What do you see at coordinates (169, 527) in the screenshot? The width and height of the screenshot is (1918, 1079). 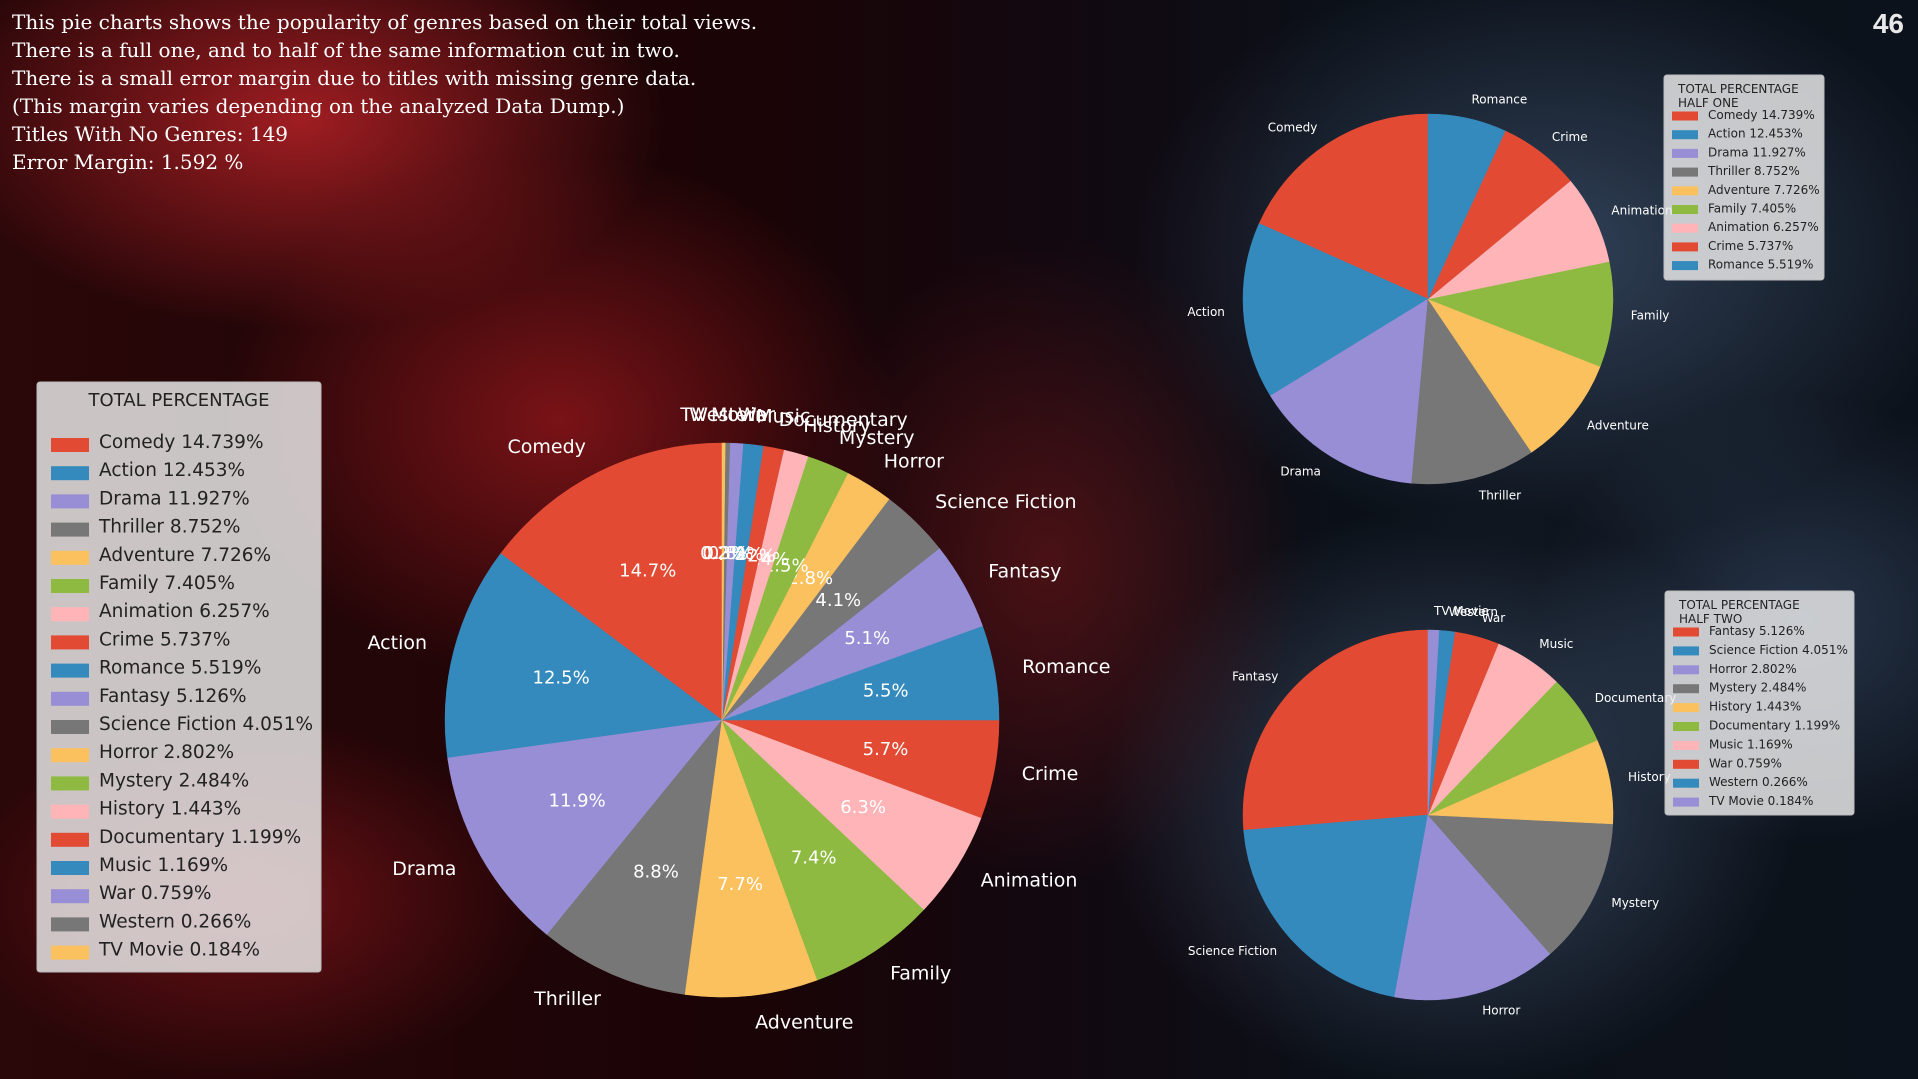 I see `legend-item: Thriller 8.752%` at bounding box center [169, 527].